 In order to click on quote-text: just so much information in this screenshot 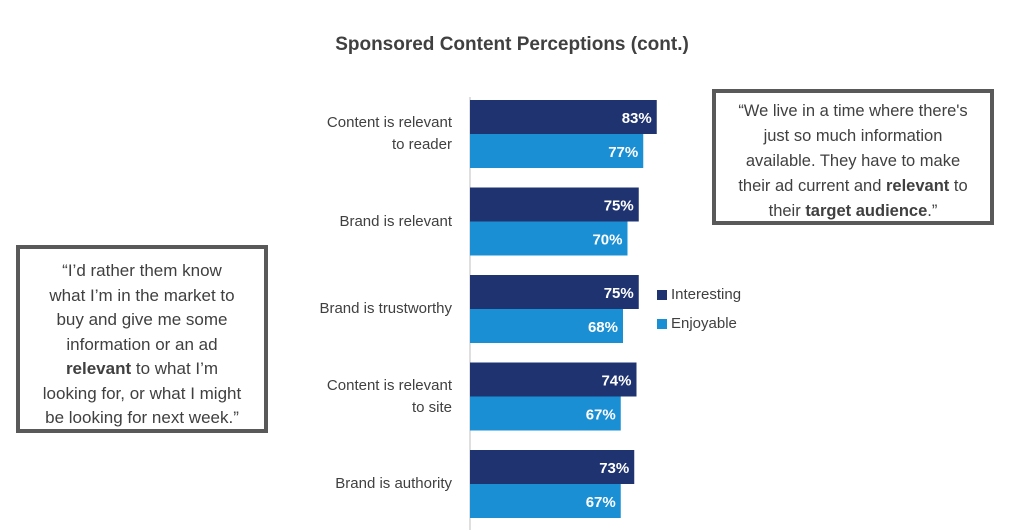, I will do `click(853, 136)`.